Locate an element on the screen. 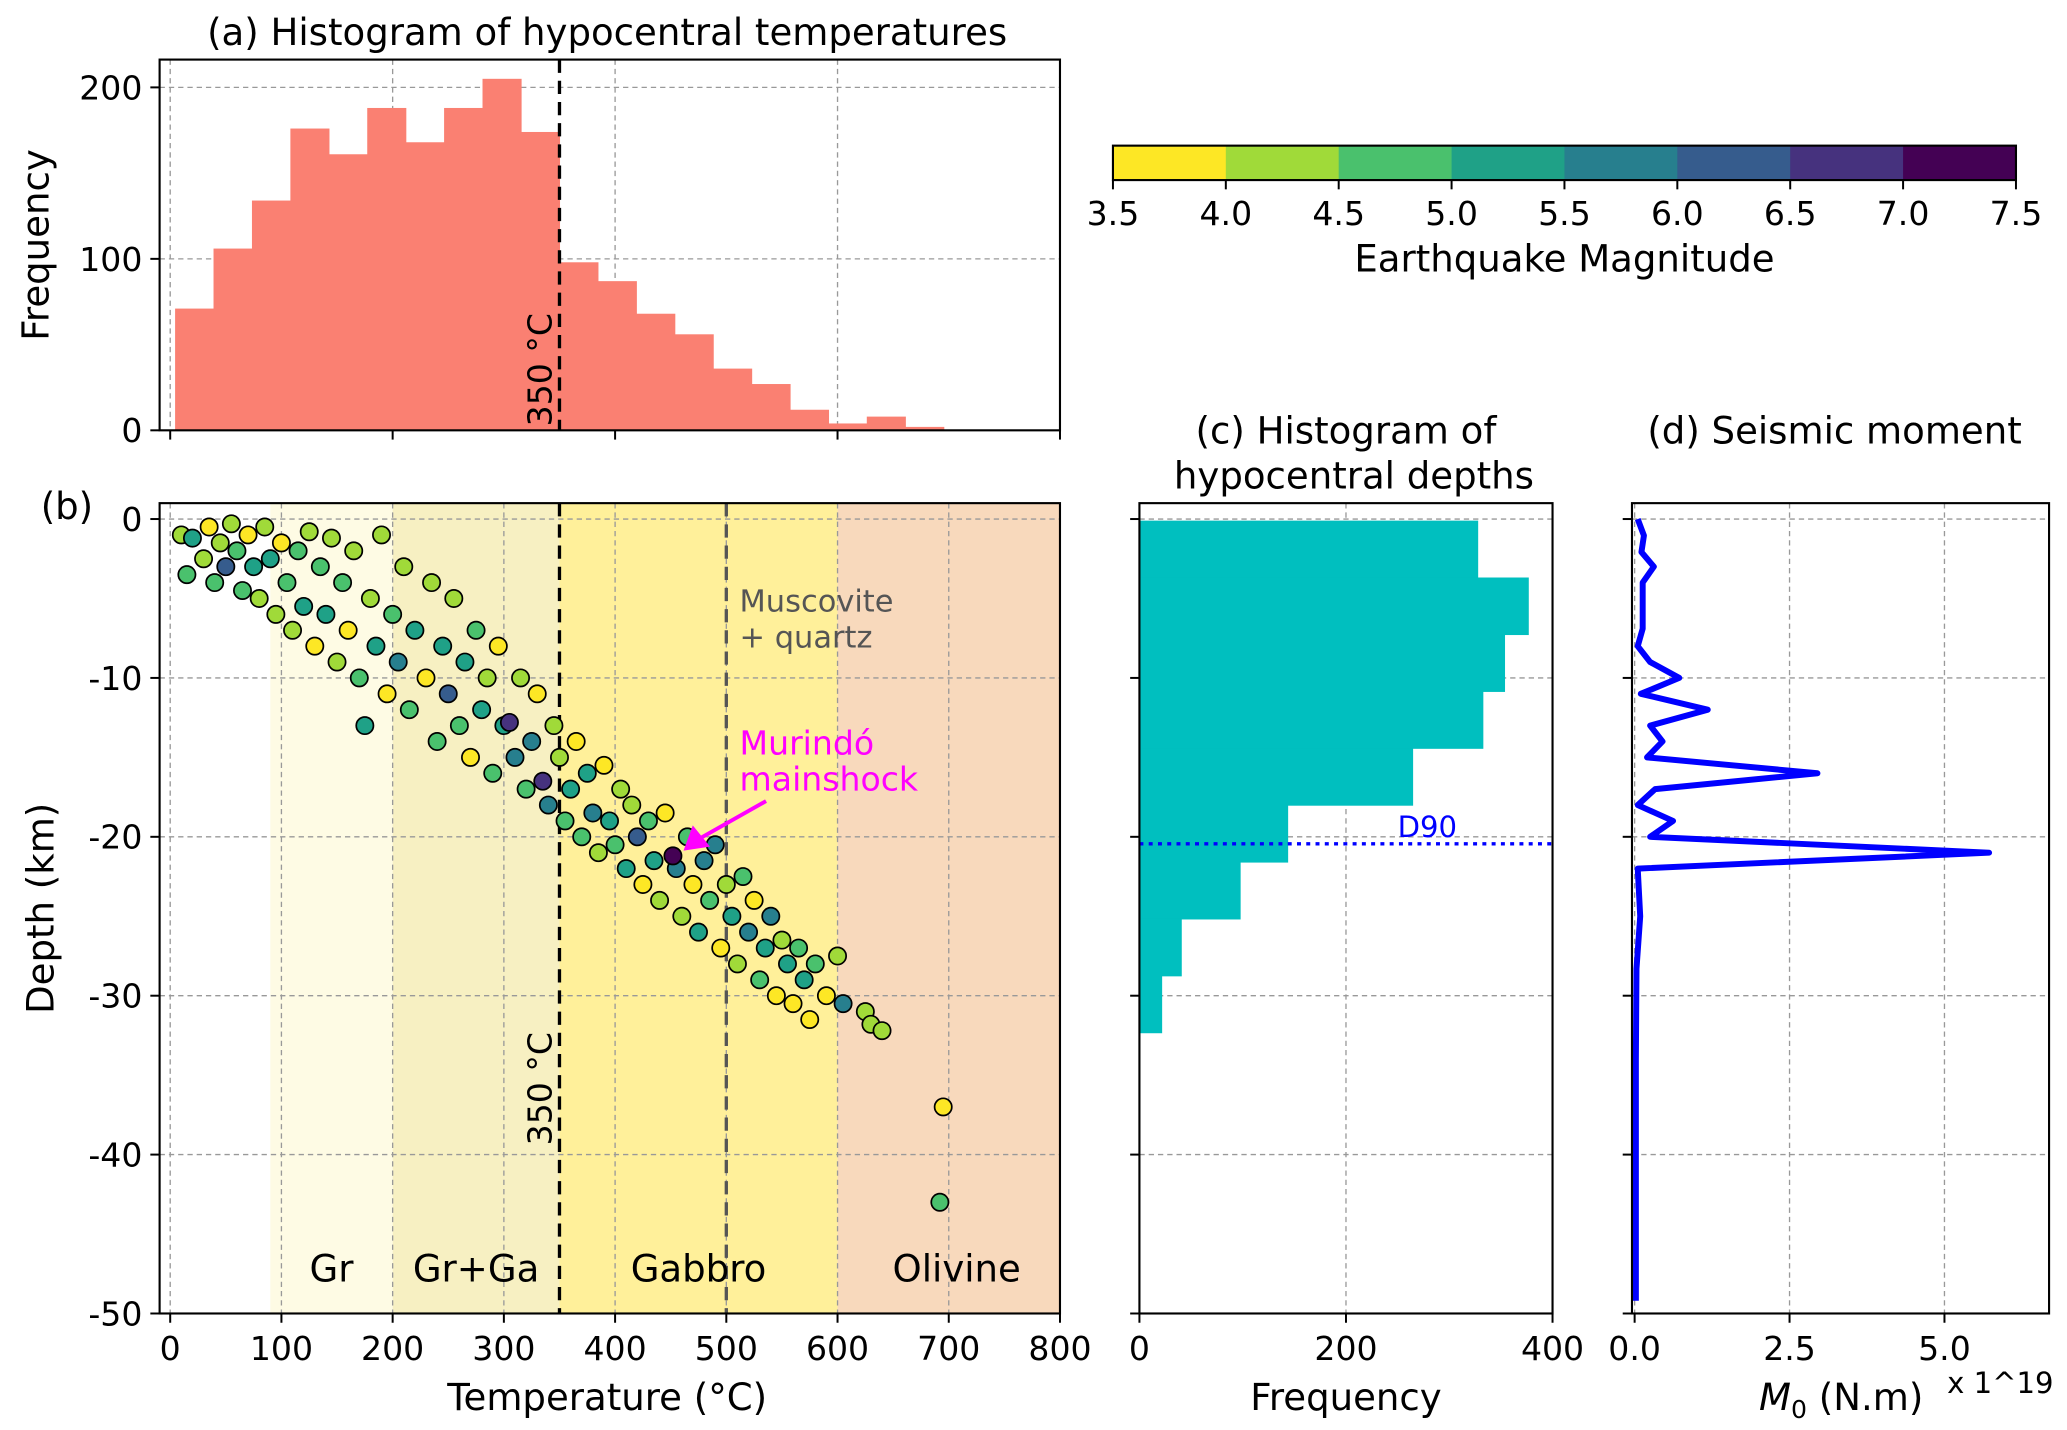 This screenshot has height=1430, width=2067. colorbar-tick-label: 7.0 is located at coordinates (1903, 213).